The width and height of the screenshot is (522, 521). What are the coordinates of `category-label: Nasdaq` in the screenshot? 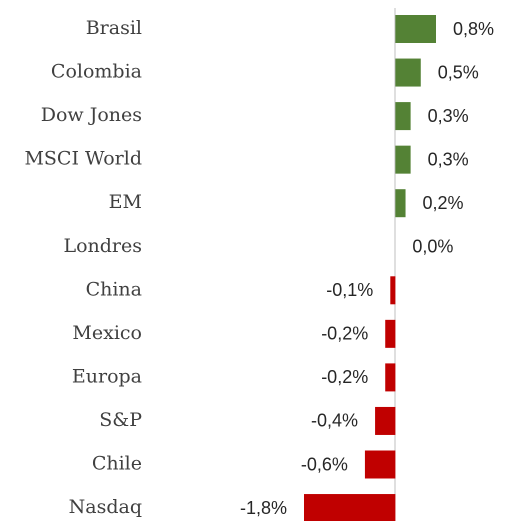 It's located at (105, 507).